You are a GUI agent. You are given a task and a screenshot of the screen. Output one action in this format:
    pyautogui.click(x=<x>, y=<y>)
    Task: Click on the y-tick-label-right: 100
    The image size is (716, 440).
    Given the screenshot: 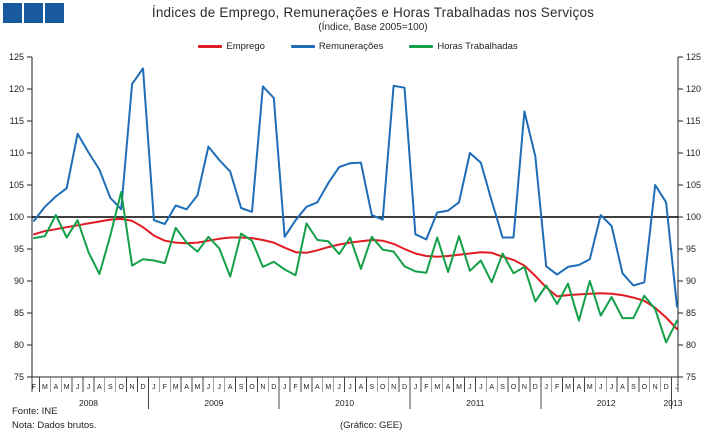 What is the action you would take?
    pyautogui.click(x=693, y=217)
    